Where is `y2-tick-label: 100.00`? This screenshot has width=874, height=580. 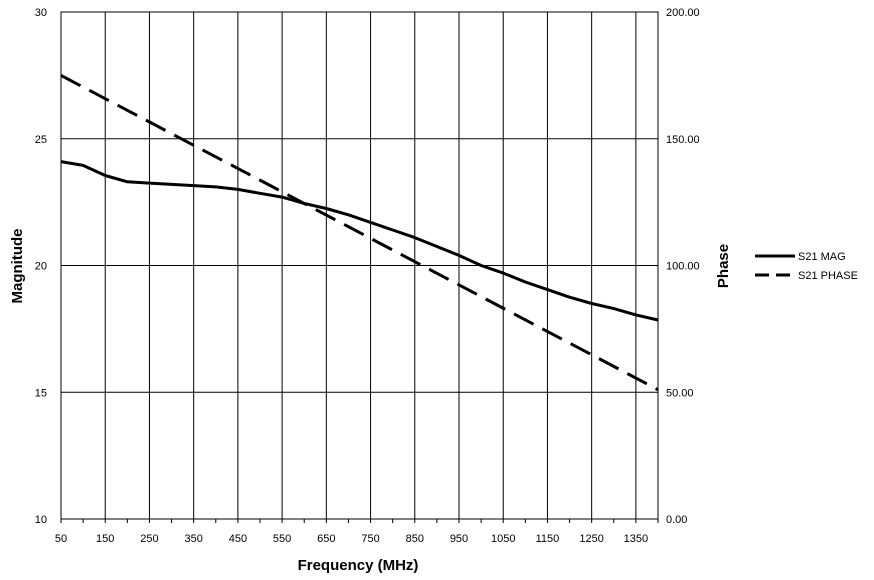
y2-tick-label: 100.00 is located at coordinates (683, 267).